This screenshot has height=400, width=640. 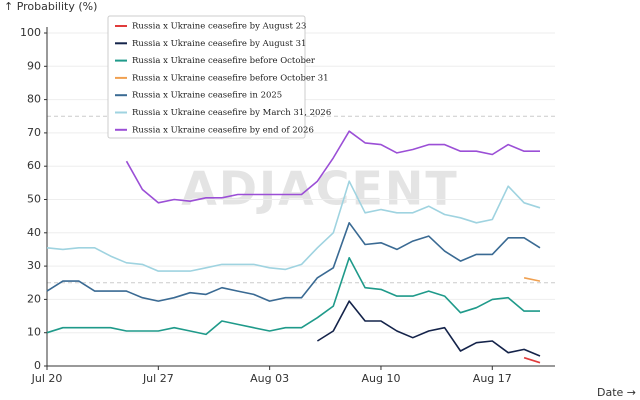 What do you see at coordinates (492, 378) in the screenshot?
I see `x-tick-label: Aug 17` at bounding box center [492, 378].